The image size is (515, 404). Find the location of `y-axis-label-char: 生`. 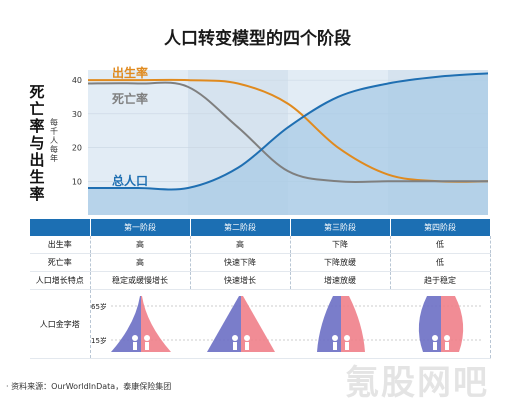

y-axis-label-char: 生 is located at coordinates (37, 177).